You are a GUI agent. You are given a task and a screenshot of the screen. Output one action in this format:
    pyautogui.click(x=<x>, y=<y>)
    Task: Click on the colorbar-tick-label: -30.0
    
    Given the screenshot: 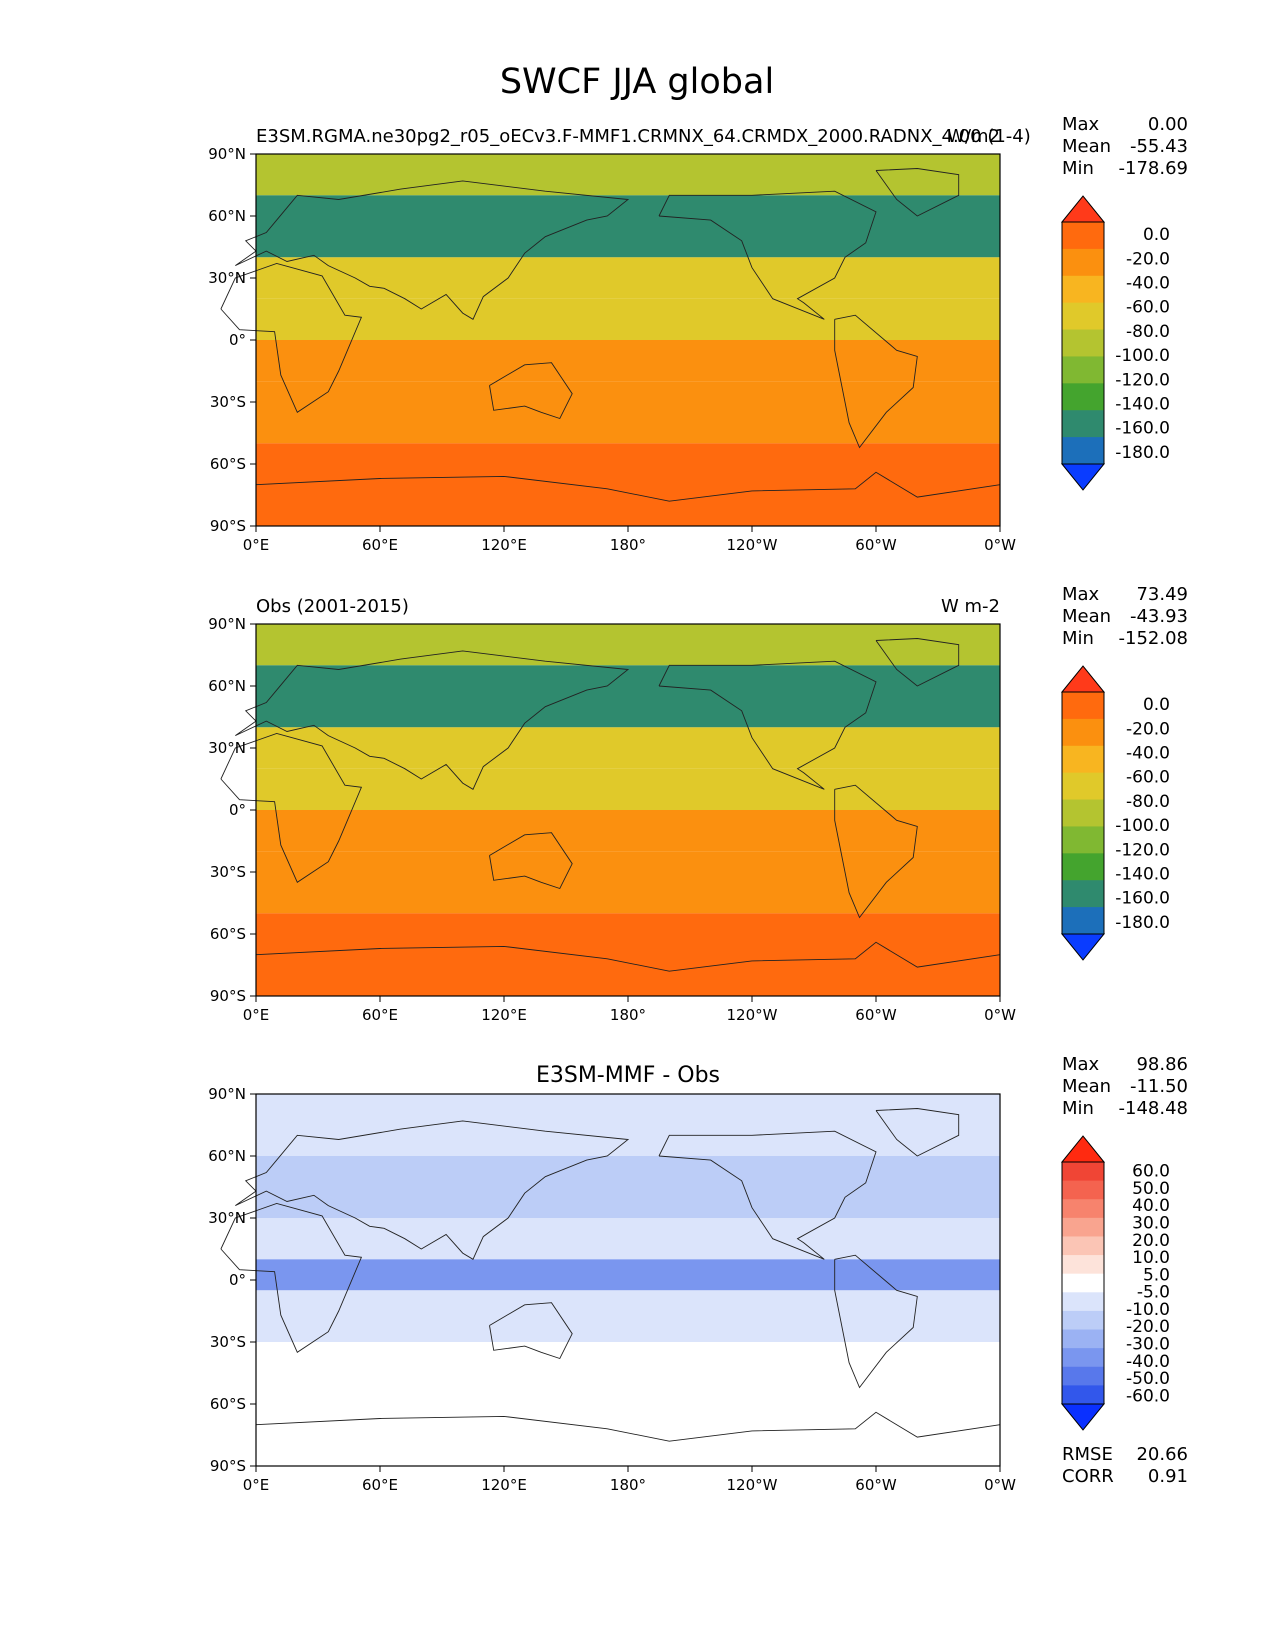 What is the action you would take?
    pyautogui.click(x=1148, y=1345)
    